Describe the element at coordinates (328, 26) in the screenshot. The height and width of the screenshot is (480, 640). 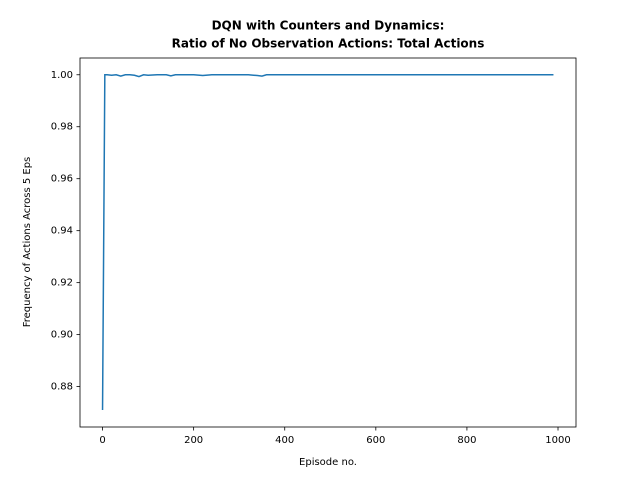
I see `chart-title: DQN with Counters and Dynamics:` at that location.